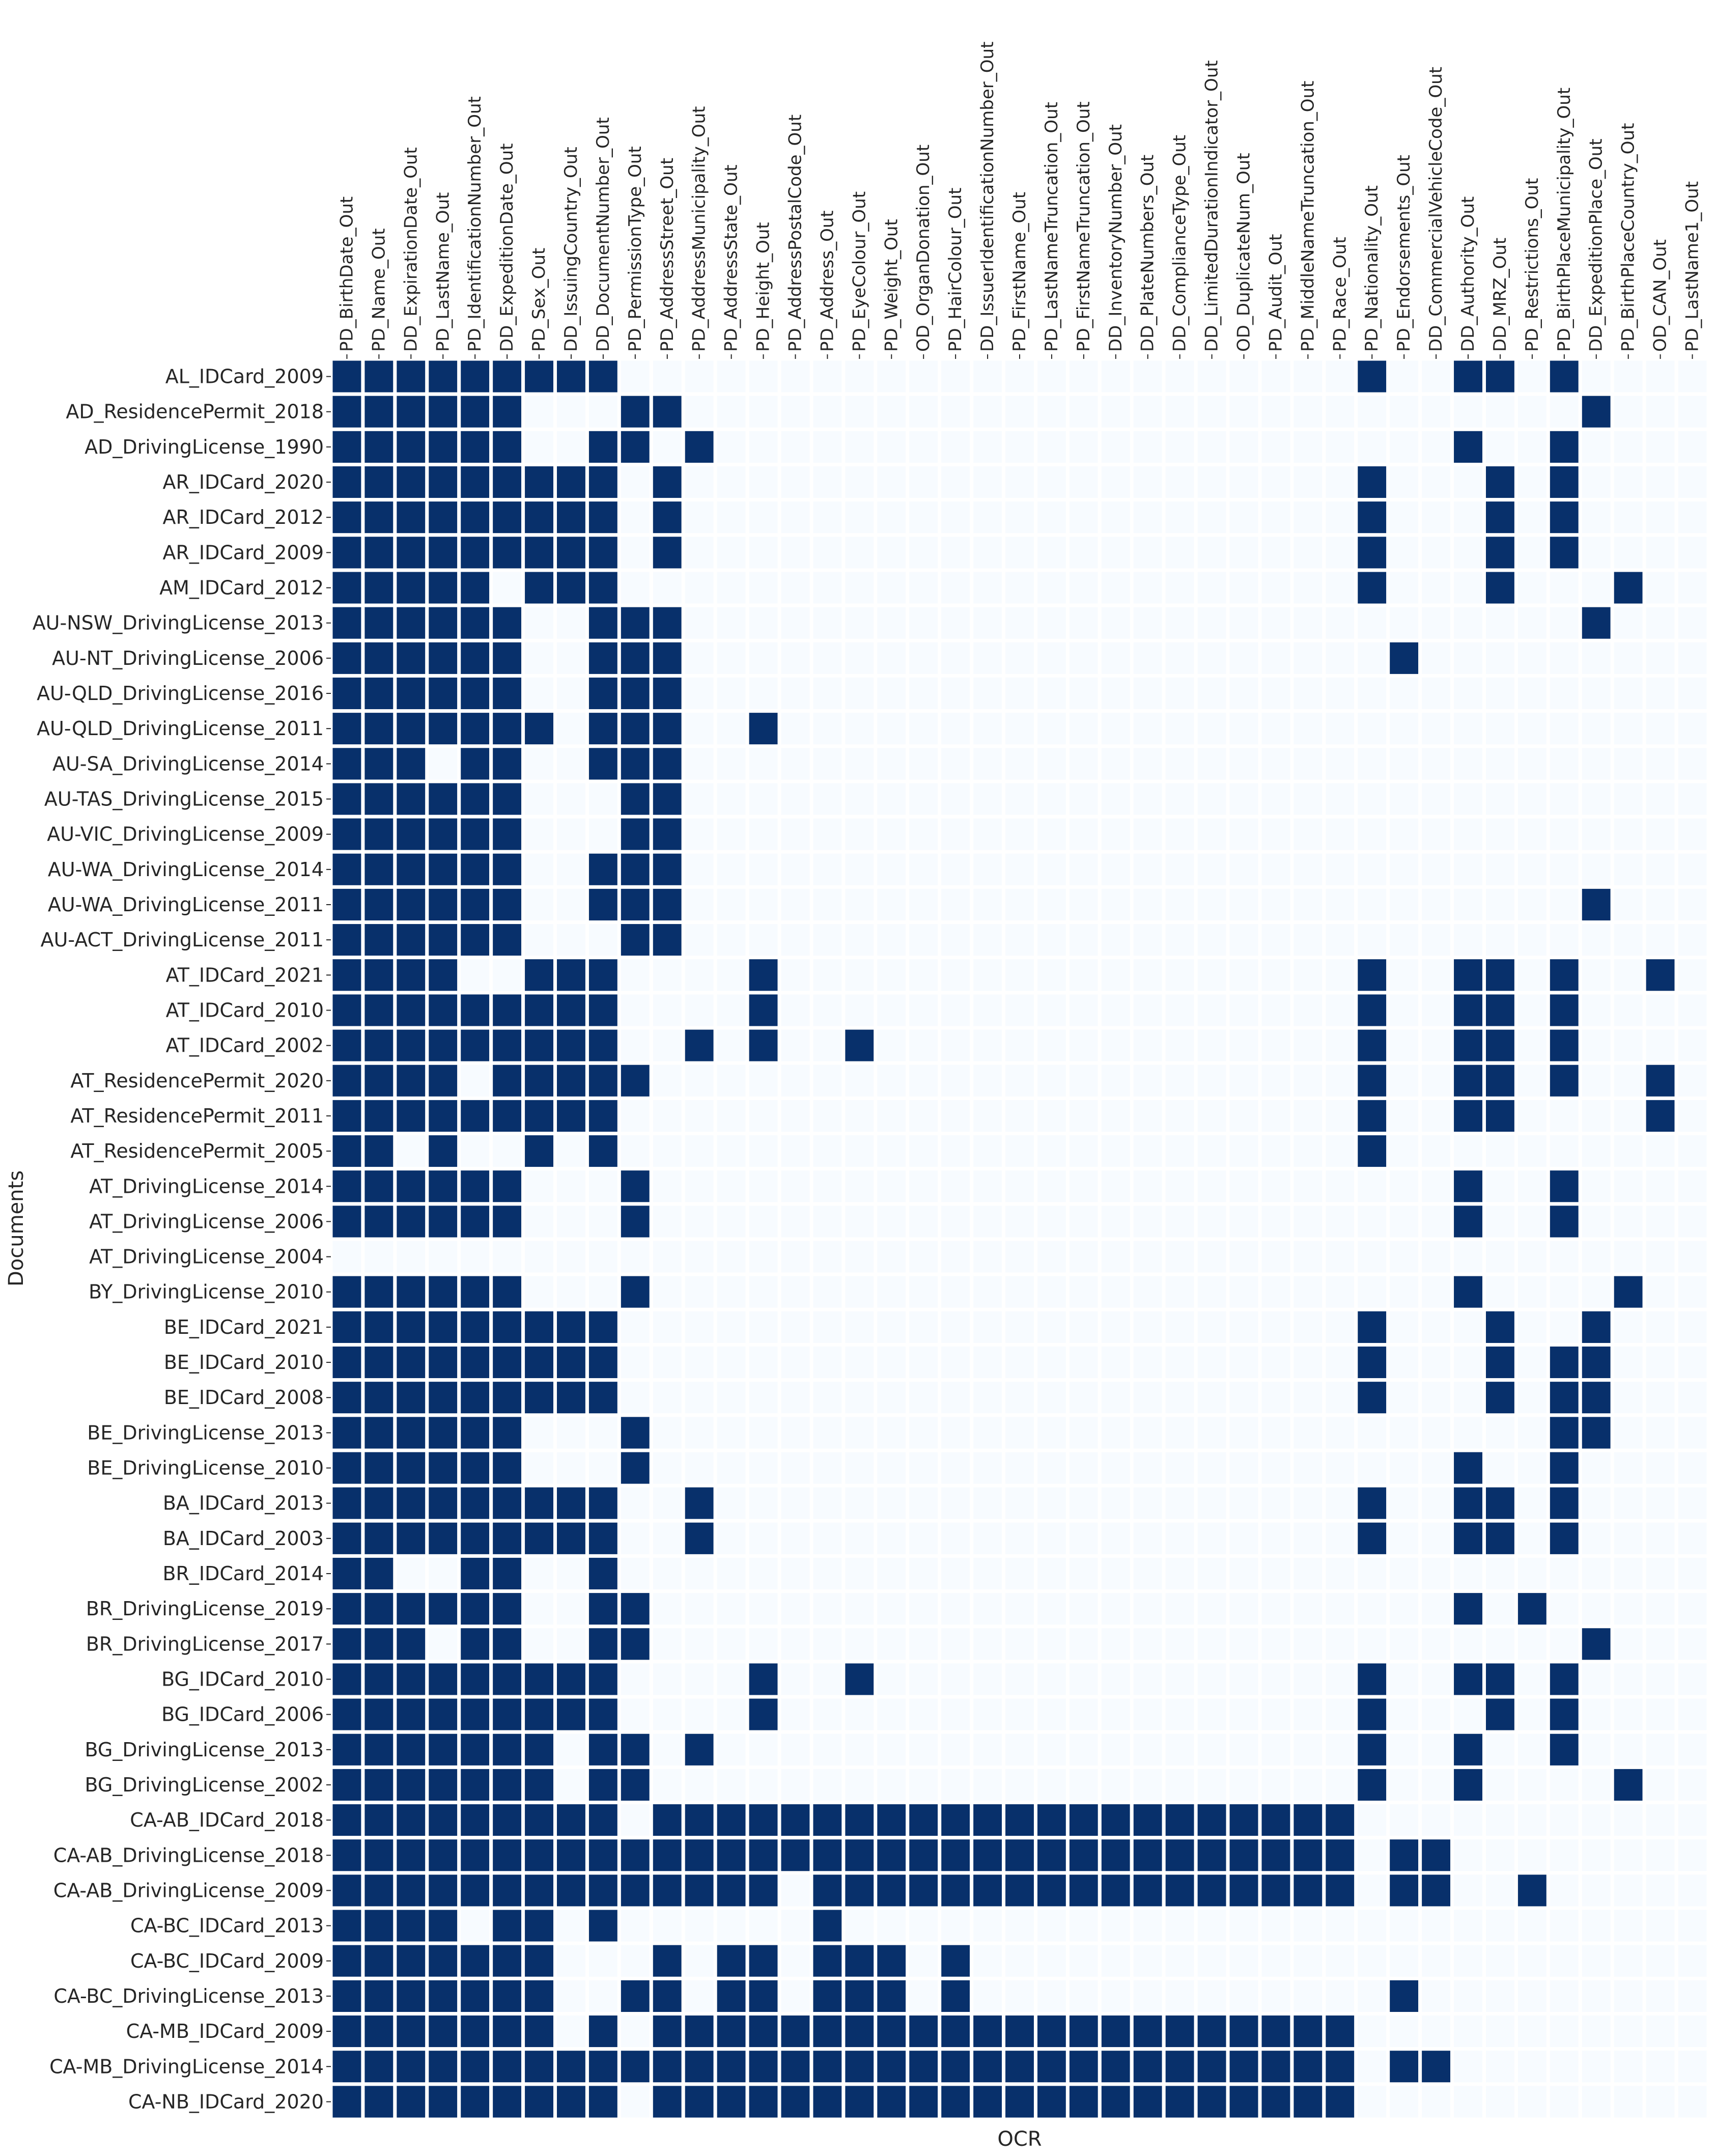 The image size is (1715, 2156). Describe the element at coordinates (244, 1327) in the screenshot. I see `row-label: BE_IDCard_2021` at that location.